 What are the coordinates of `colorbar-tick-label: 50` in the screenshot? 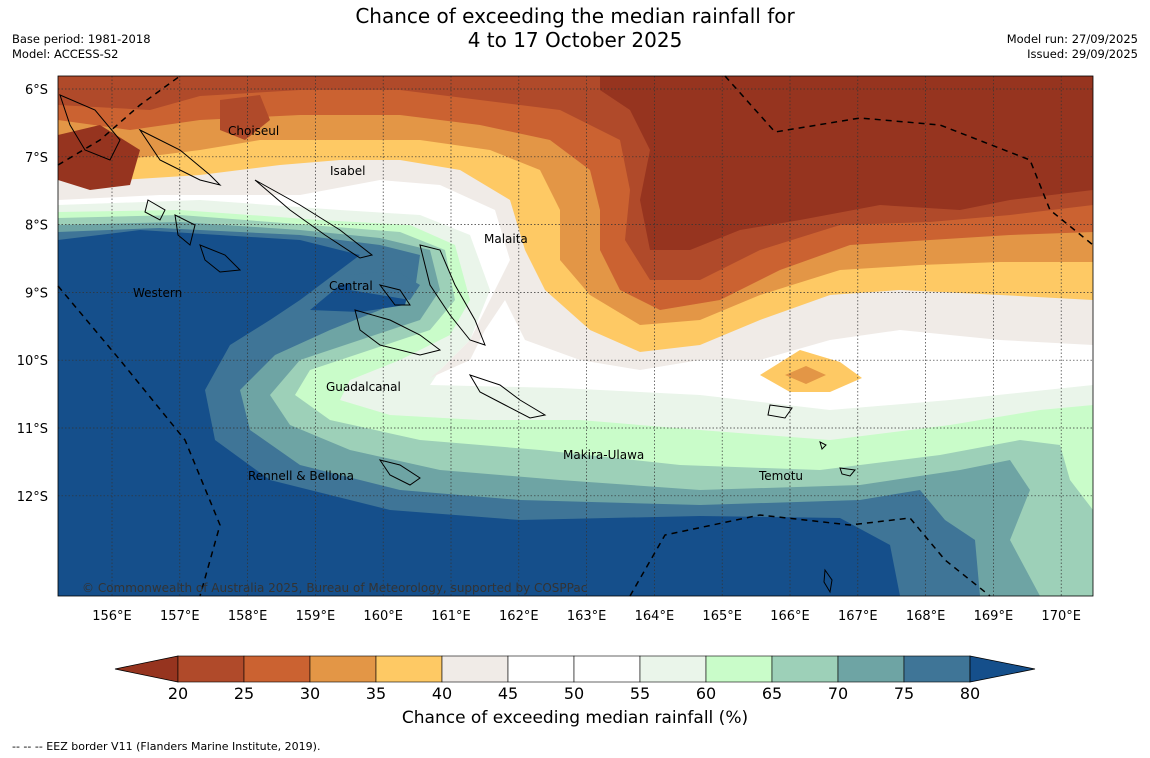 It's located at (574, 693).